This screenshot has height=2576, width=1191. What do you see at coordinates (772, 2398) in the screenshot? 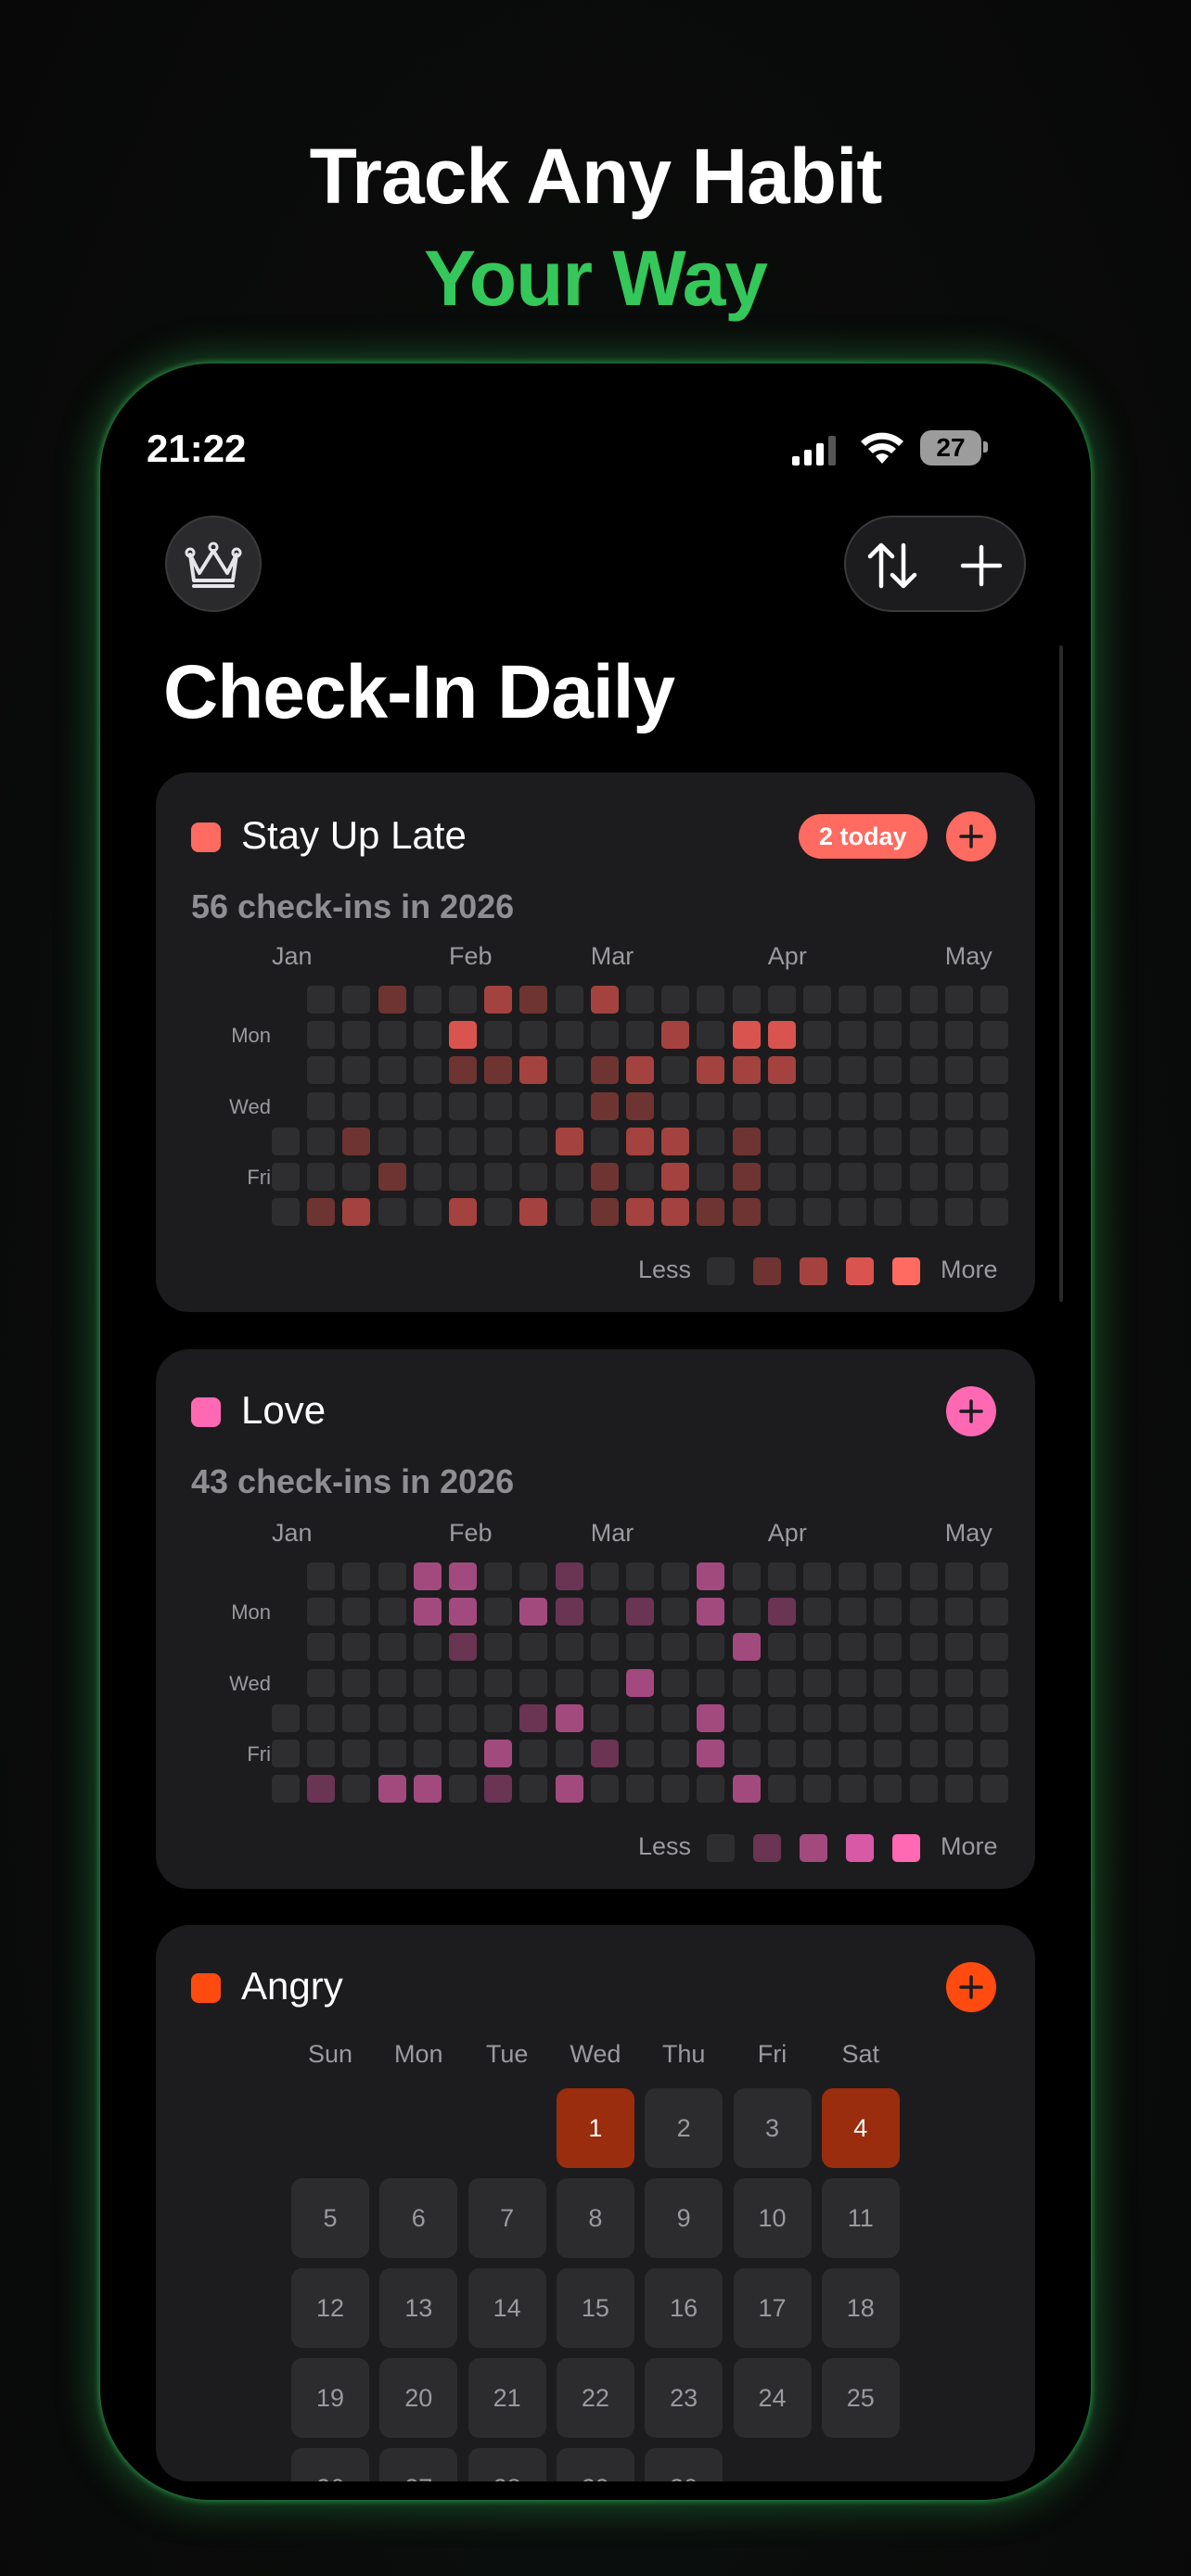
I see `calendar-day: 24` at bounding box center [772, 2398].